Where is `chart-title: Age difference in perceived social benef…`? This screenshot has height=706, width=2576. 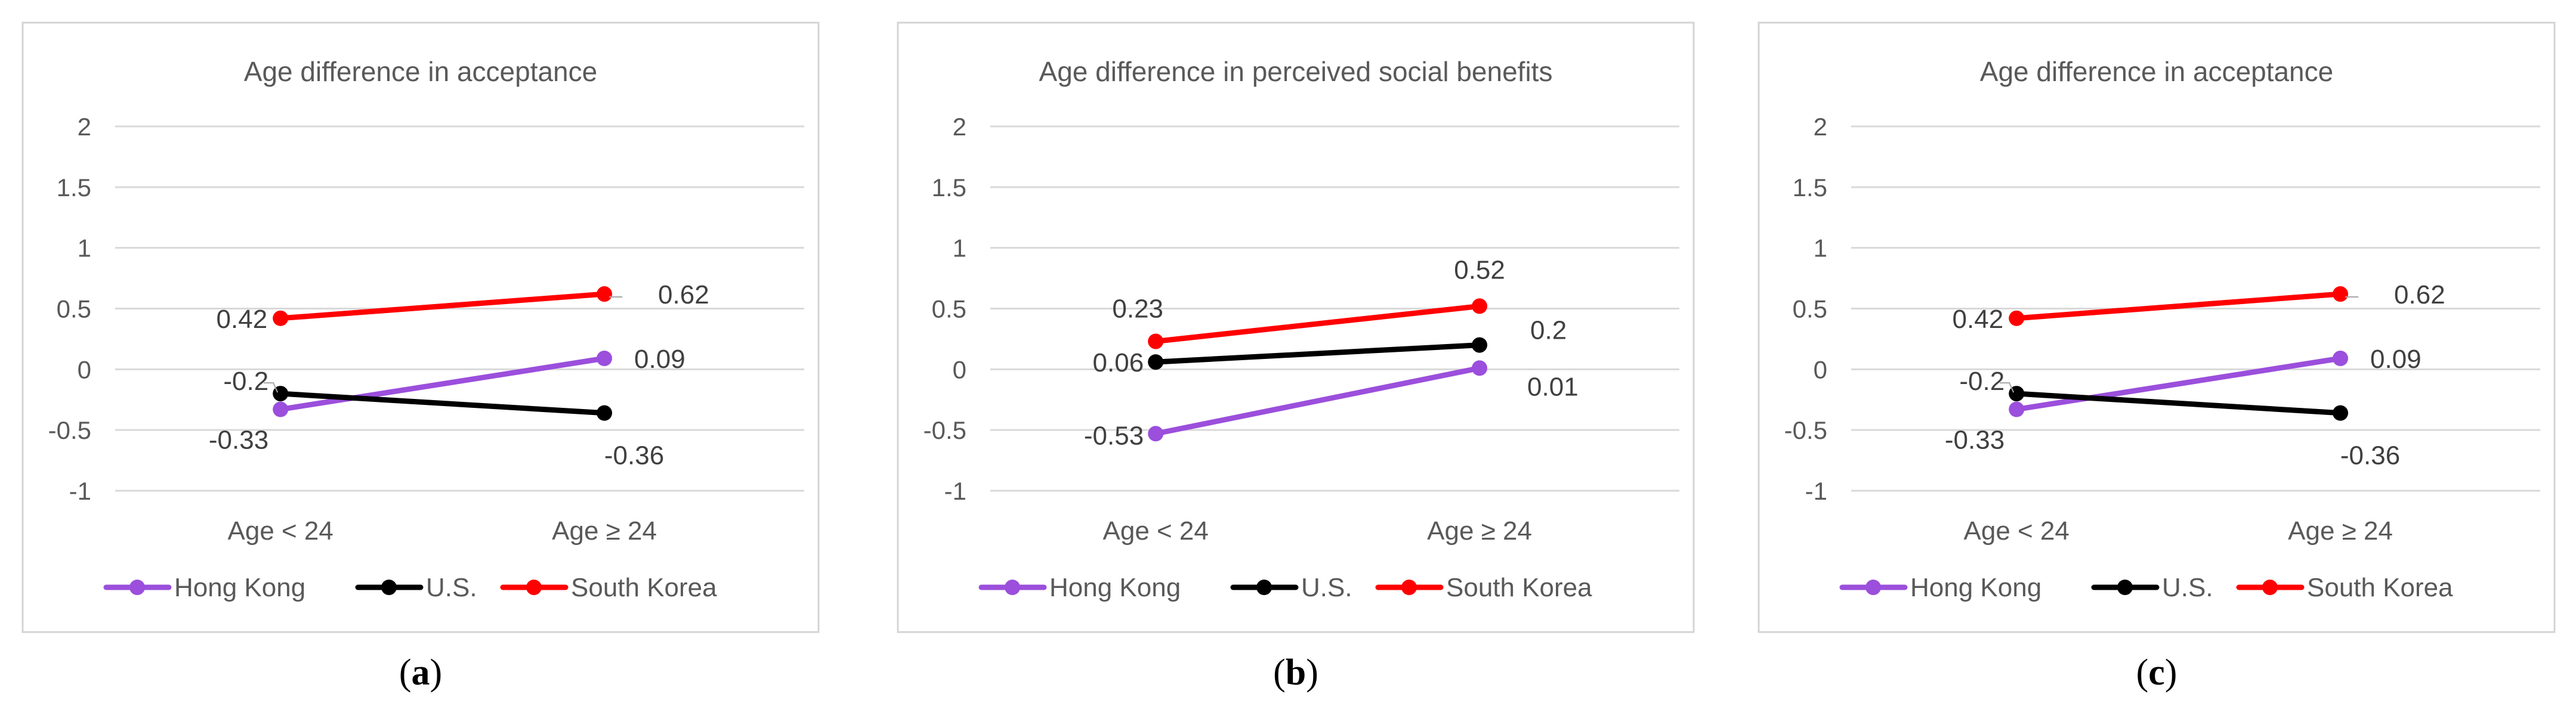 chart-title: Age difference in perceived social benef… is located at coordinates (1296, 71).